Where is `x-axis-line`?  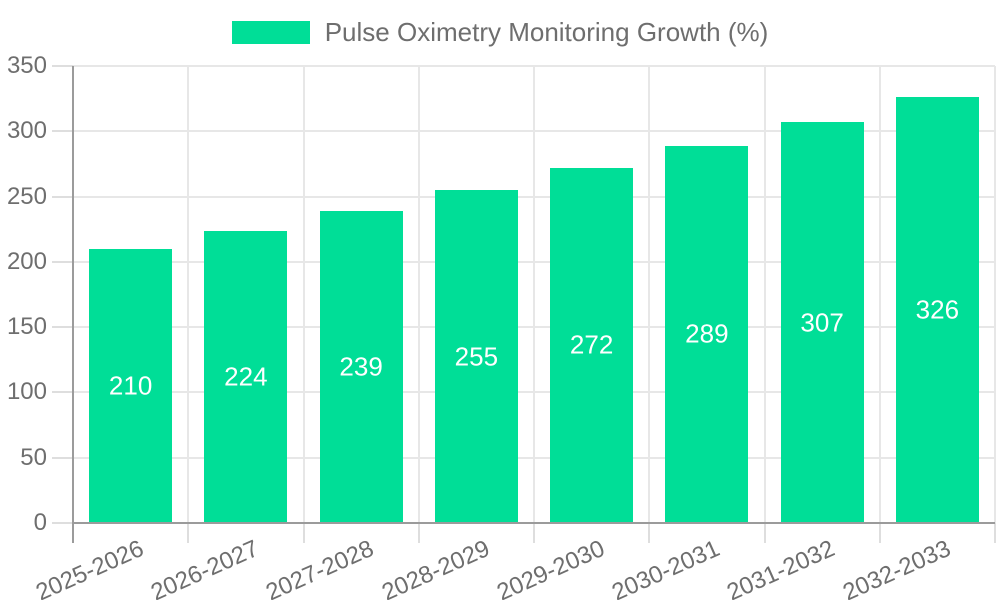 x-axis-line is located at coordinates (533, 523).